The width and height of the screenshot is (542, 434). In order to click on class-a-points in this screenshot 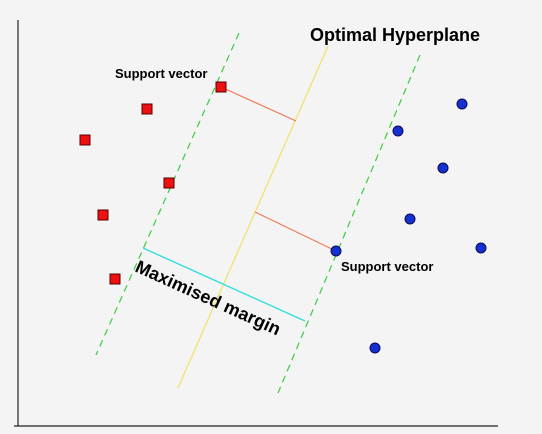, I will do `click(153, 183)`.